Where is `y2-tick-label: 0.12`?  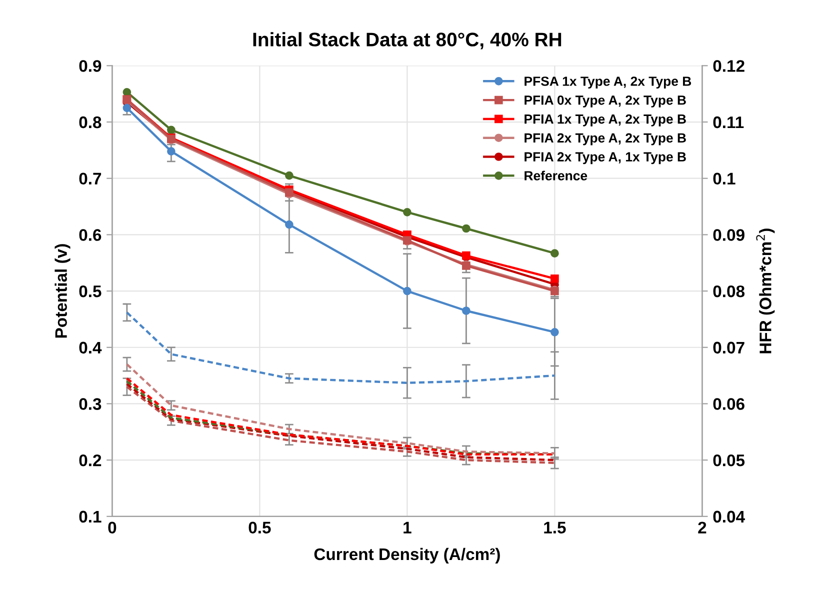 y2-tick-label: 0.12 is located at coordinates (728, 66).